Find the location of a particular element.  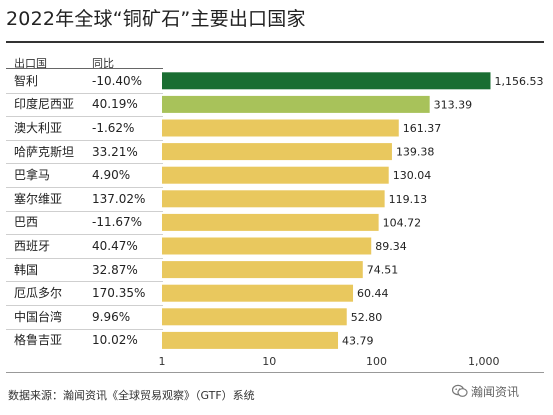

country-label: 厄瓜多尔 is located at coordinates (38, 293).